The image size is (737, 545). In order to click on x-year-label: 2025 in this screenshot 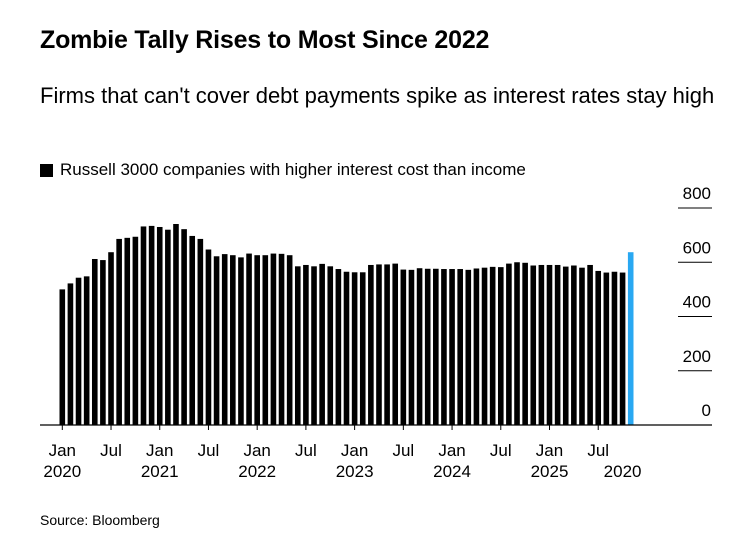, I will do `click(550, 471)`.